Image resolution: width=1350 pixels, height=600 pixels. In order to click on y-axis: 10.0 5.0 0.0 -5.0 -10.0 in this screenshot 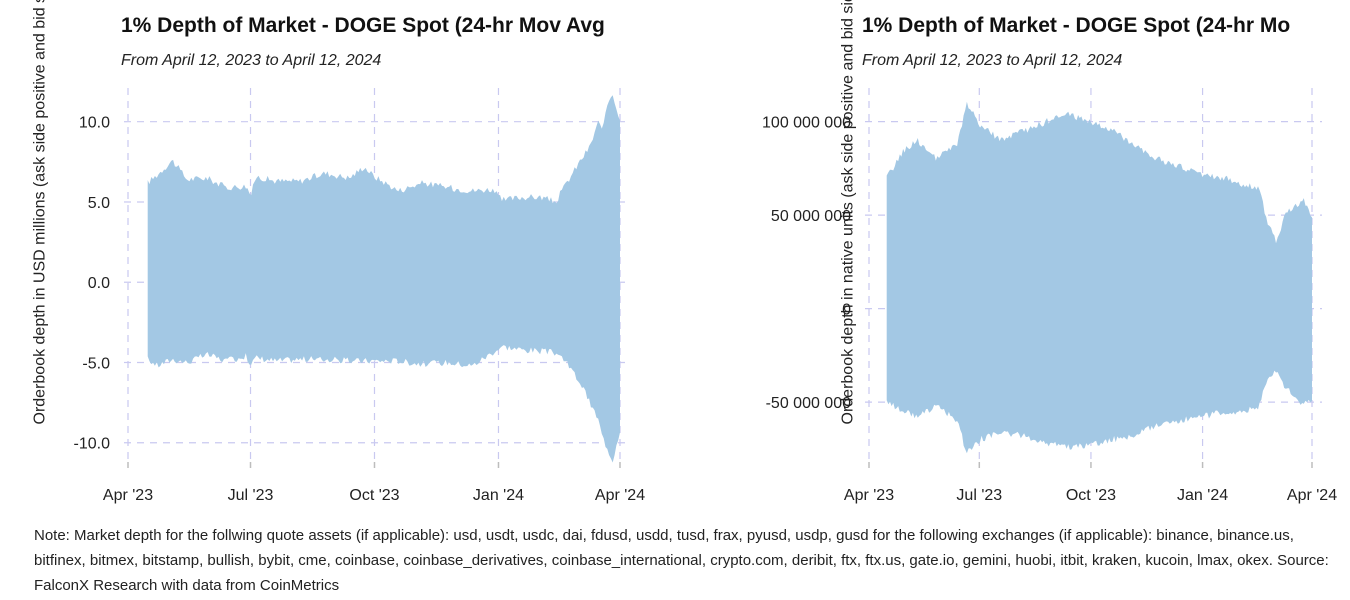, I will do `click(92, 284)`.